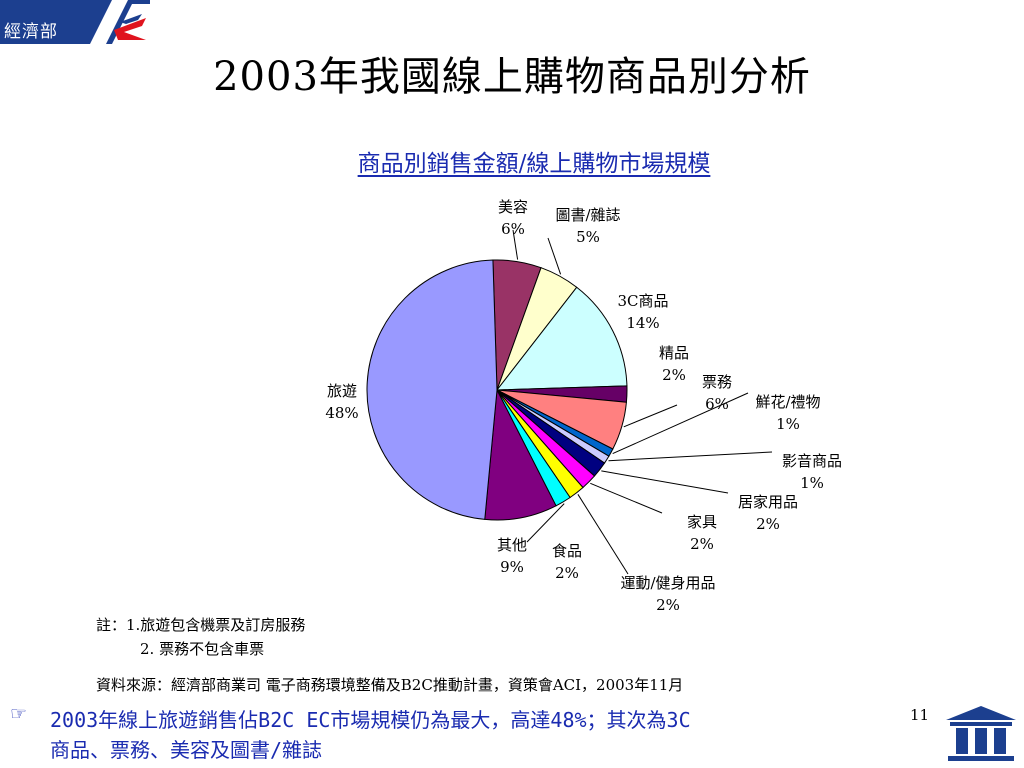 This screenshot has height=768, width=1024. I want to click on slice-label: 鮮花/禮物, so click(787, 402).